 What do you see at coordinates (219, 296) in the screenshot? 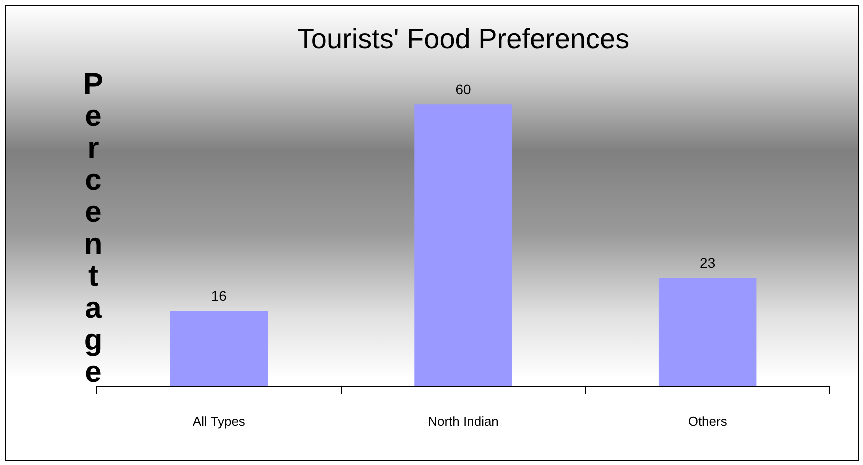
I see `data-label: 16` at bounding box center [219, 296].